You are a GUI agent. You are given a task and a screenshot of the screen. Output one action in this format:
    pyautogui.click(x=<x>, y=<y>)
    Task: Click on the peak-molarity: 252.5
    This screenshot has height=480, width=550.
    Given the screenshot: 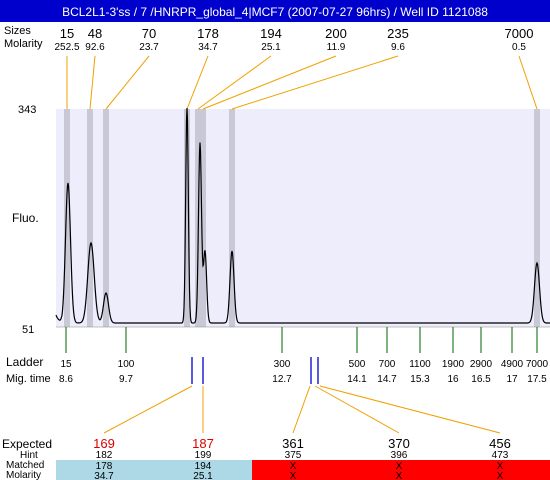 What is the action you would take?
    pyautogui.click(x=66, y=47)
    